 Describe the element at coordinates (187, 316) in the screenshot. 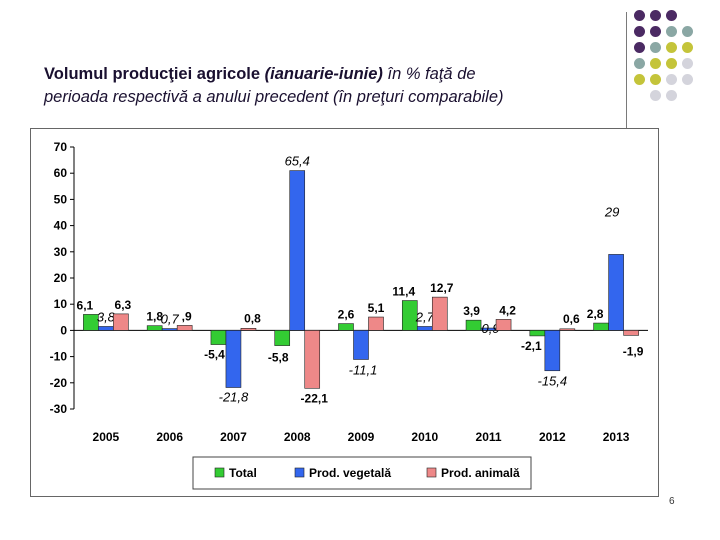

I see `data-label: ,9` at that location.